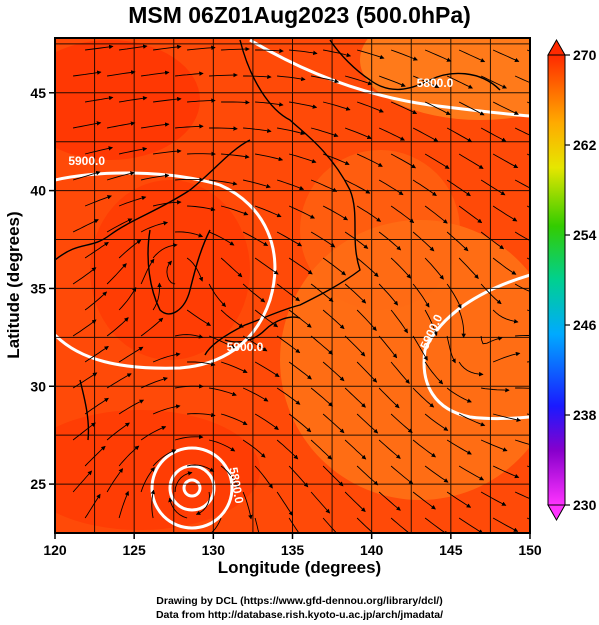 The height and width of the screenshot is (625, 599). Describe the element at coordinates (38, 386) in the screenshot. I see `y-tick-label: 30` at that location.